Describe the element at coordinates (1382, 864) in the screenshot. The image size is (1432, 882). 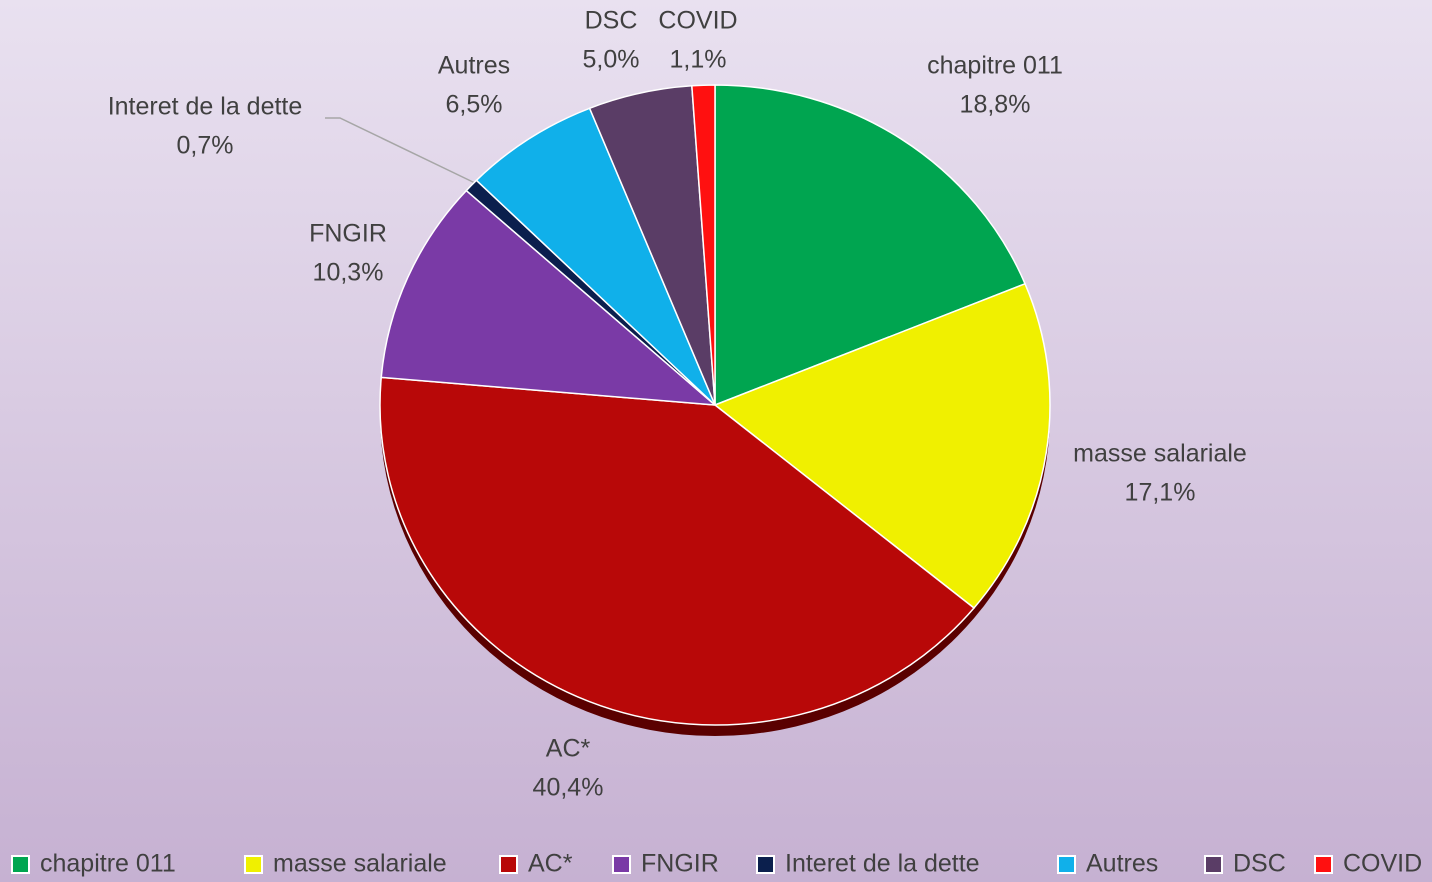
I see `legend-label: COVID` at that location.